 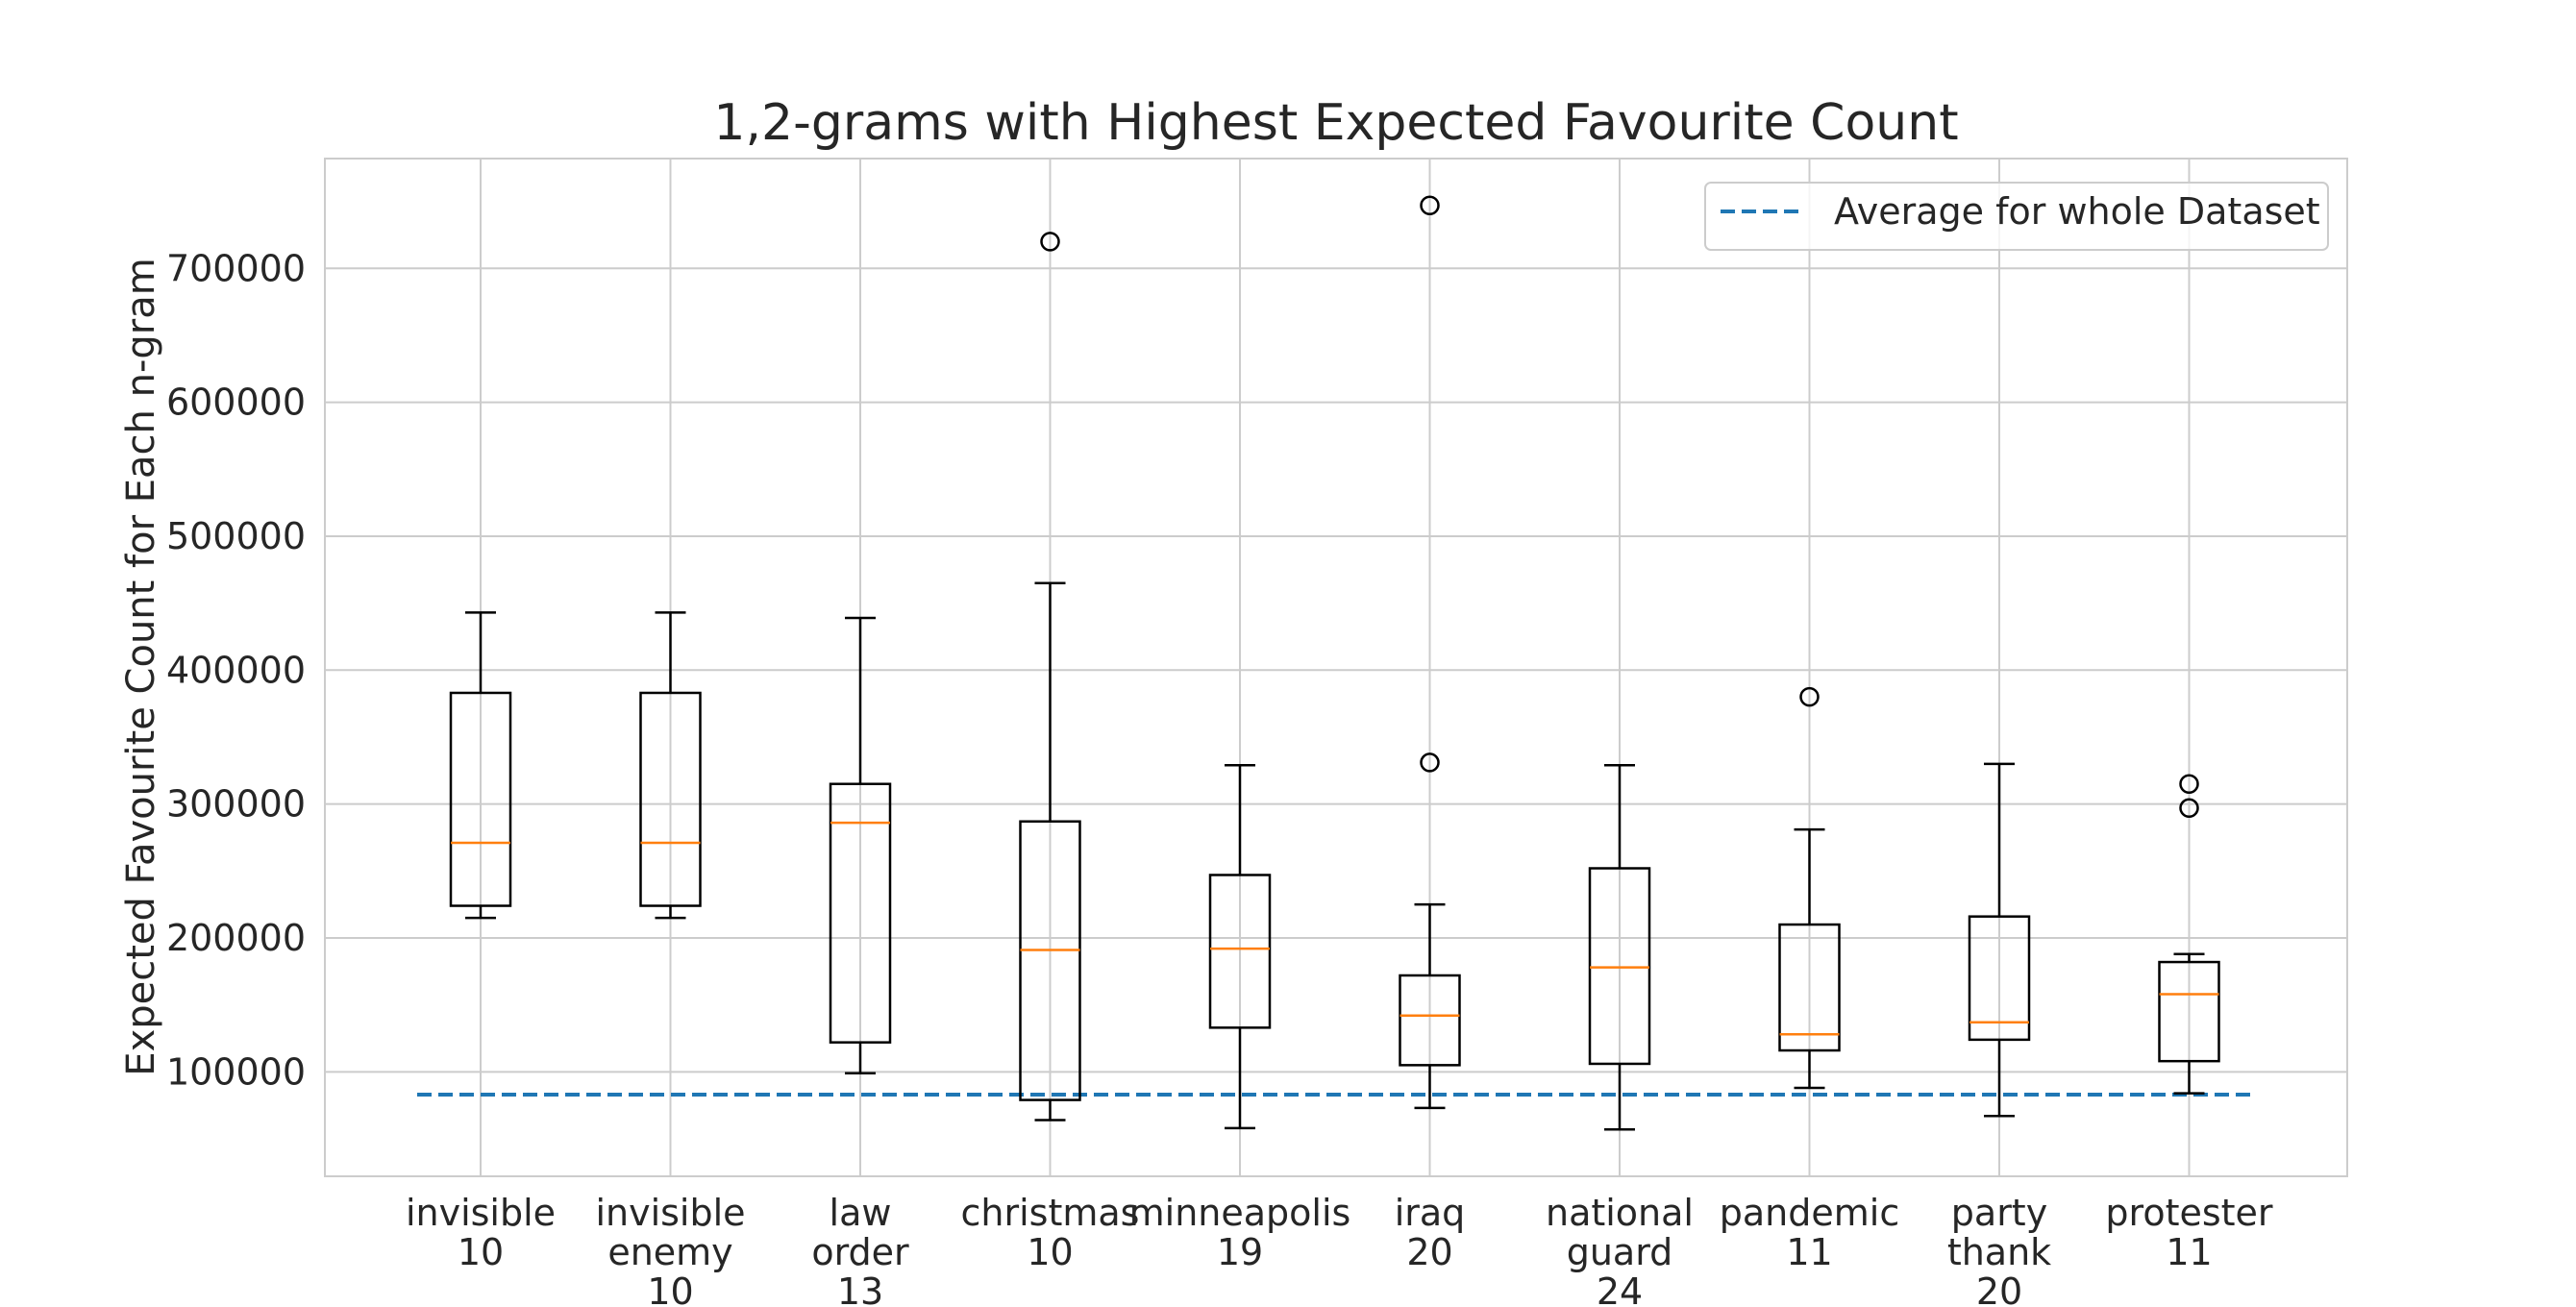 What do you see at coordinates (236, 938) in the screenshot?
I see `y-tick-label: 200000` at bounding box center [236, 938].